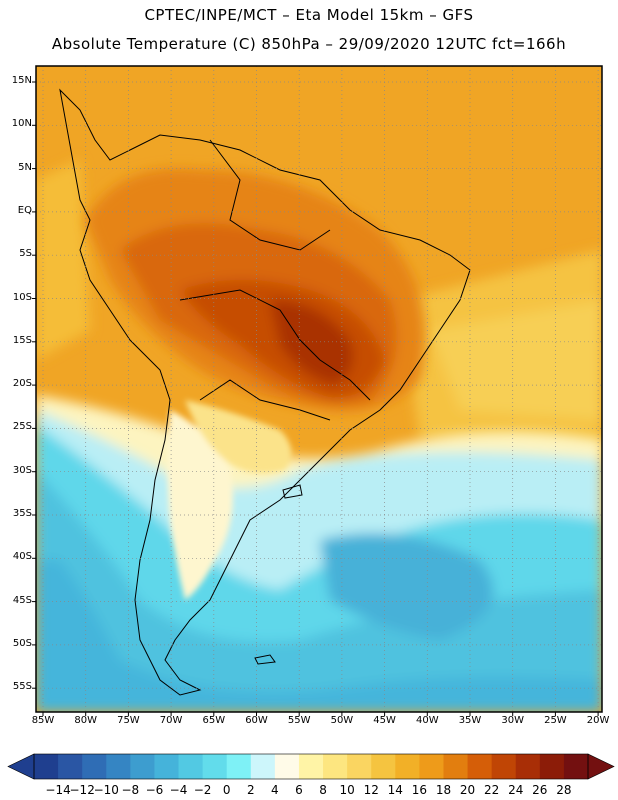 The width and height of the screenshot is (618, 800). Describe the element at coordinates (22, 470) in the screenshot. I see `lat-label: 30S` at that location.